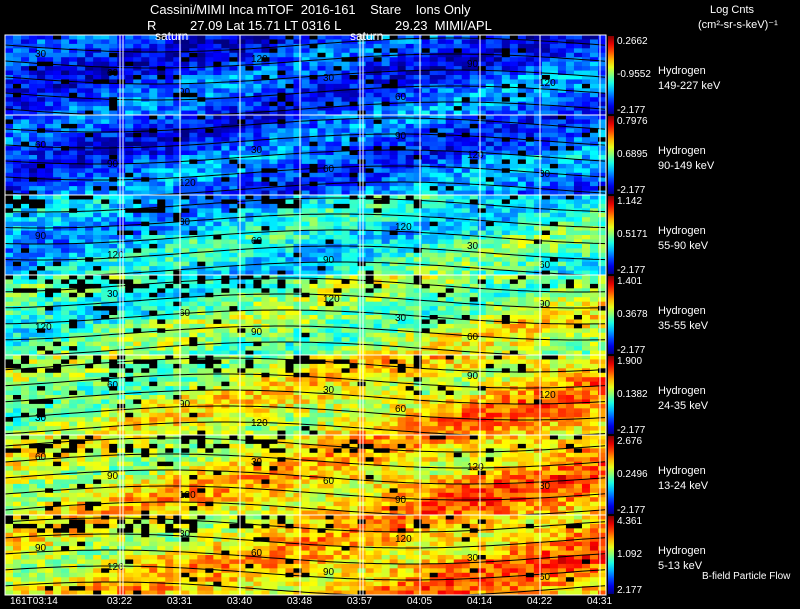 This screenshot has width=800, height=609. What do you see at coordinates (360, 601) in the screenshot?
I see `time-tick-label: 03:57` at bounding box center [360, 601].